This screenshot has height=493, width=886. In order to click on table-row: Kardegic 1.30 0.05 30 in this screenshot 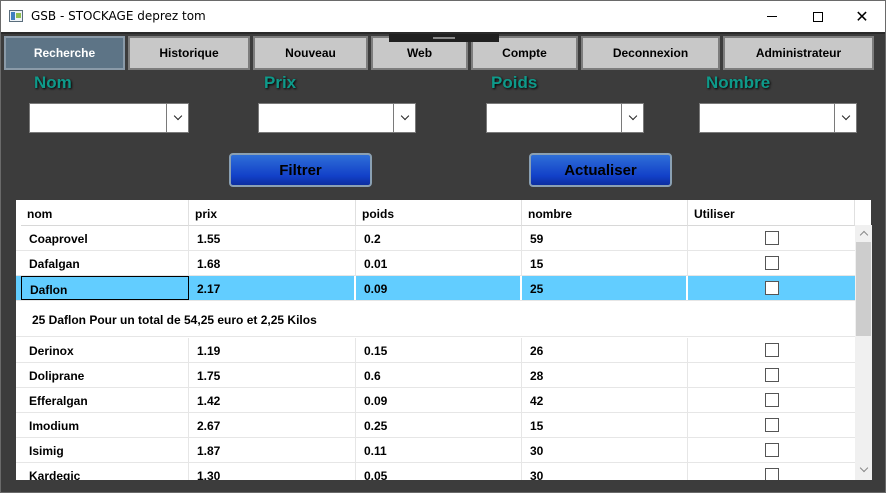, I will do `click(435, 471)`.